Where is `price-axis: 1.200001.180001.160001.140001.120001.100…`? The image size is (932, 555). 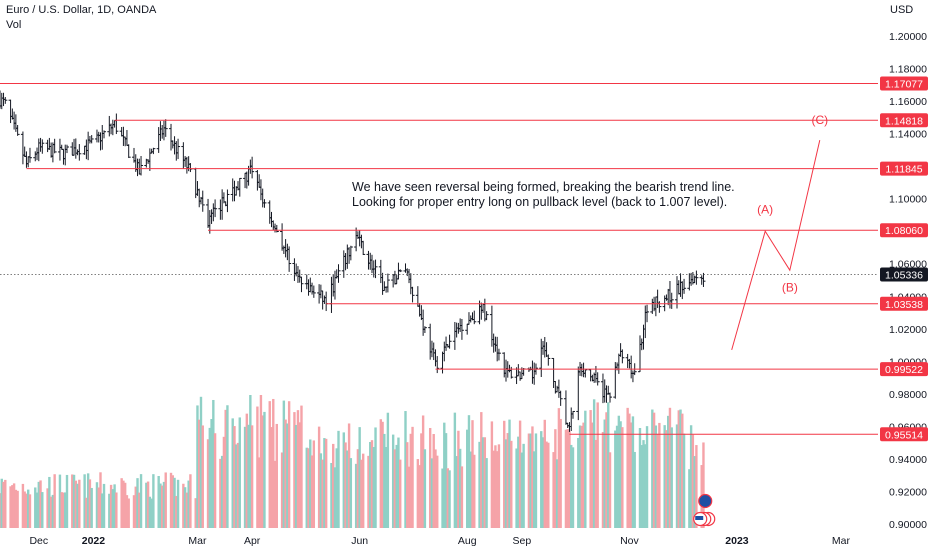
price-axis: 1.200001.180001.160001.140001.120001.100… is located at coordinates (904, 281).